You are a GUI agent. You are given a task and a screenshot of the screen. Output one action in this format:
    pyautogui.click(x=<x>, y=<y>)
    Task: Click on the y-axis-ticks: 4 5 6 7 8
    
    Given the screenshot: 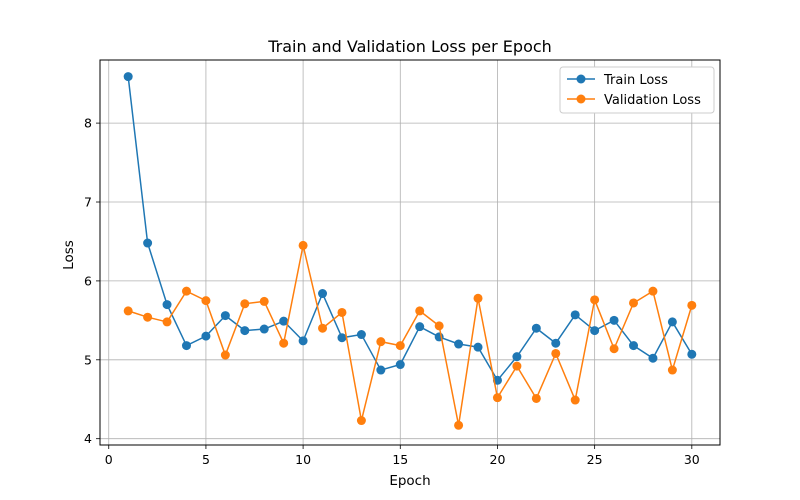 What is the action you would take?
    pyautogui.click(x=92, y=281)
    